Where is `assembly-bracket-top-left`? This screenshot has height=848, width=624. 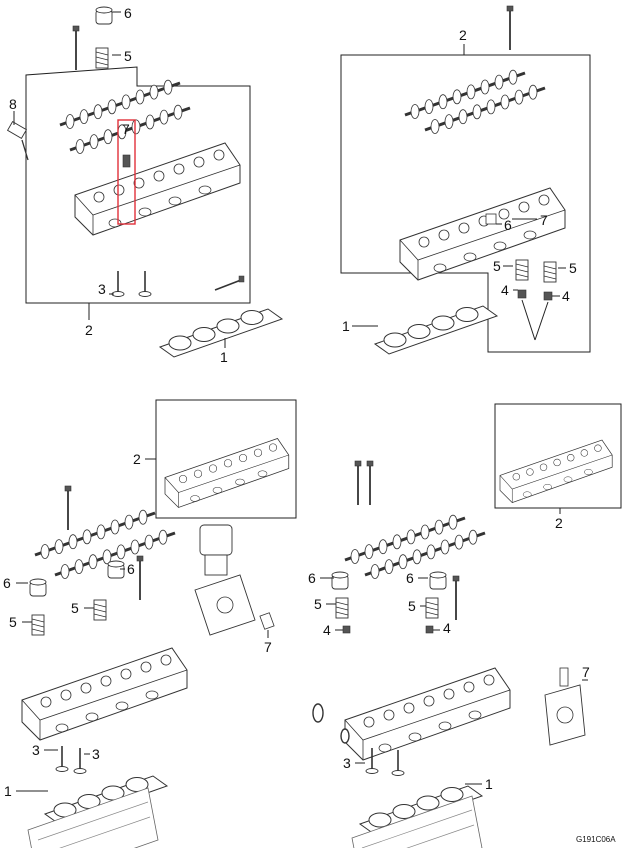
assembly-bracket-top-left is located at coordinates (138, 185).